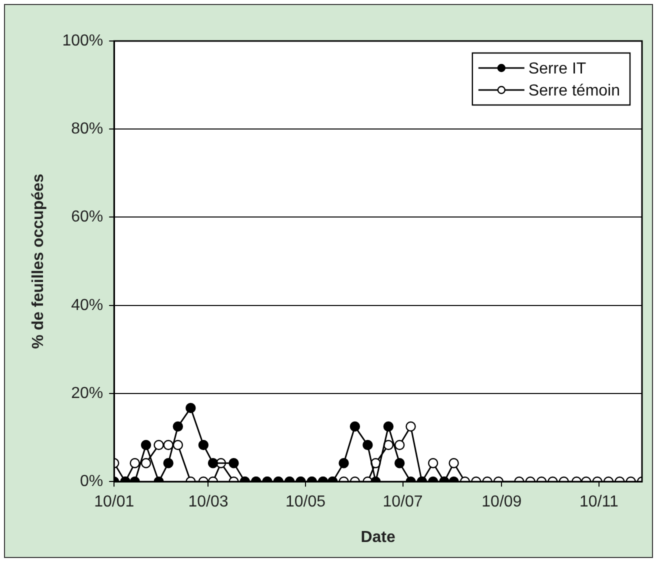  What do you see at coordinates (87, 305) in the screenshot?
I see `y-tick-label: 40%` at bounding box center [87, 305].